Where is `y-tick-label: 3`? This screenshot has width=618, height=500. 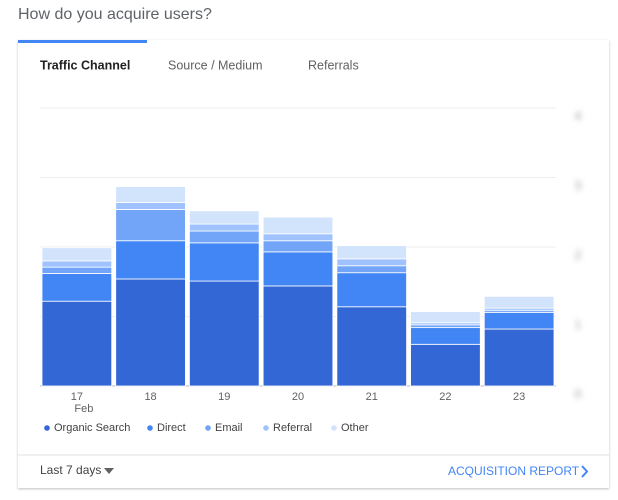
y-tick-label: 3 is located at coordinates (578, 186).